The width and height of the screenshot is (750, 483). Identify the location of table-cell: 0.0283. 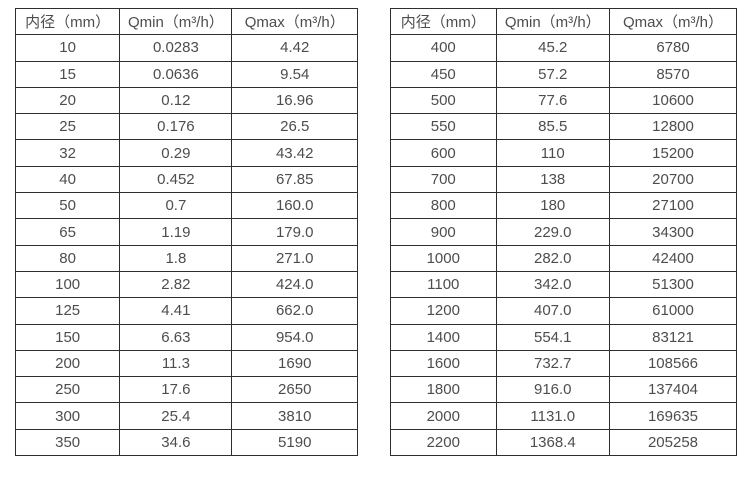
(176, 48).